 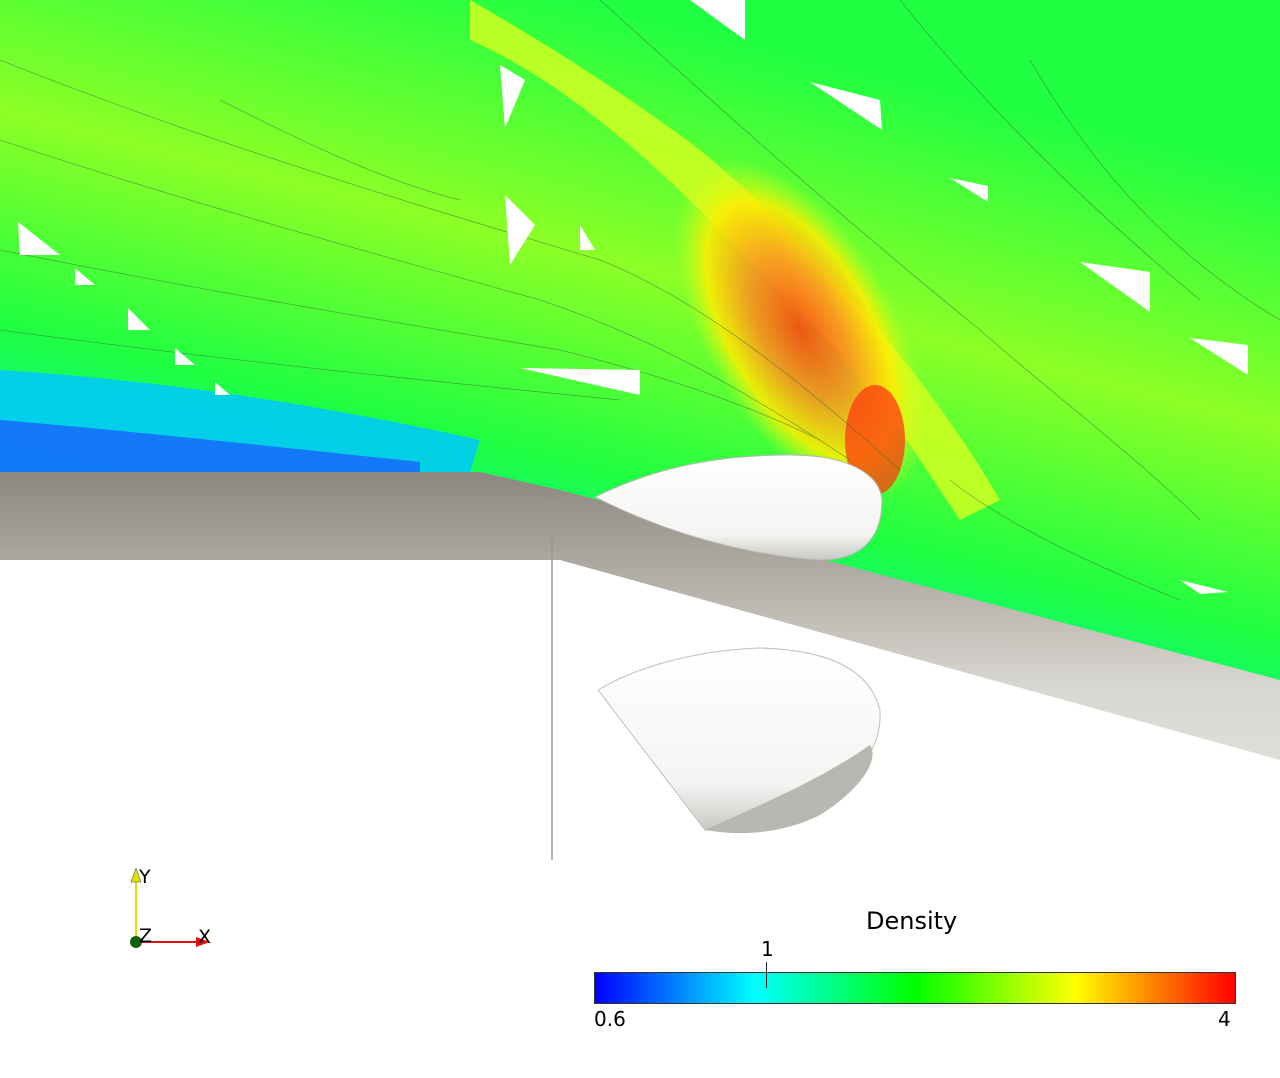 What do you see at coordinates (767, 949) in the screenshot?
I see `scalar-bar-tick-label: 1` at bounding box center [767, 949].